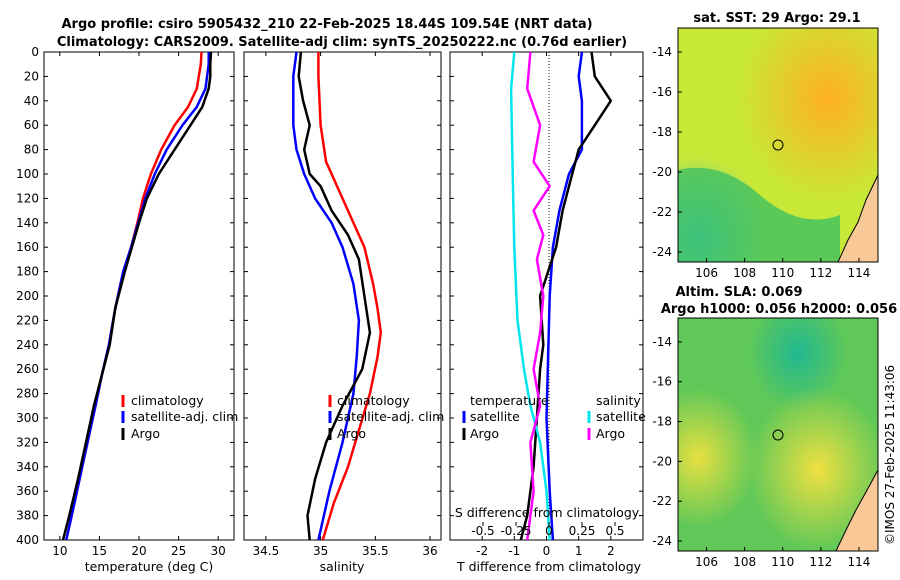 Image resolution: width=900 pixels, height=580 pixels. I want to click on sst-map, so click(778, 145).